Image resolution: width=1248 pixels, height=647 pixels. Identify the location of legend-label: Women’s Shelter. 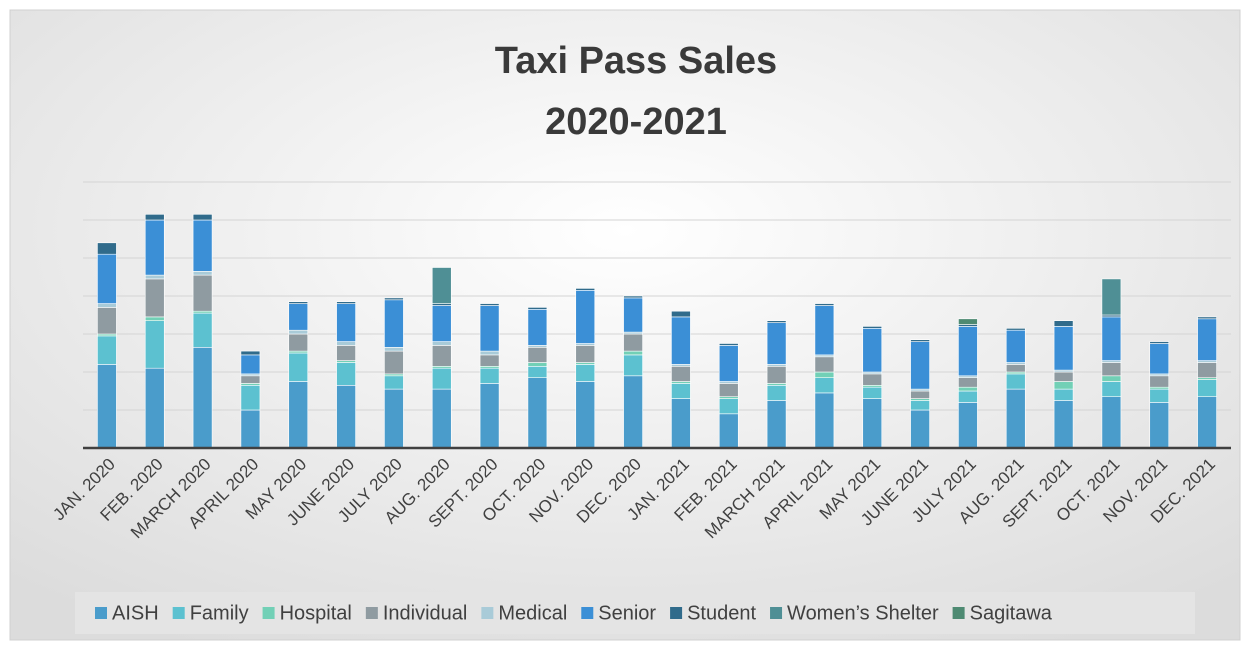
(863, 613).